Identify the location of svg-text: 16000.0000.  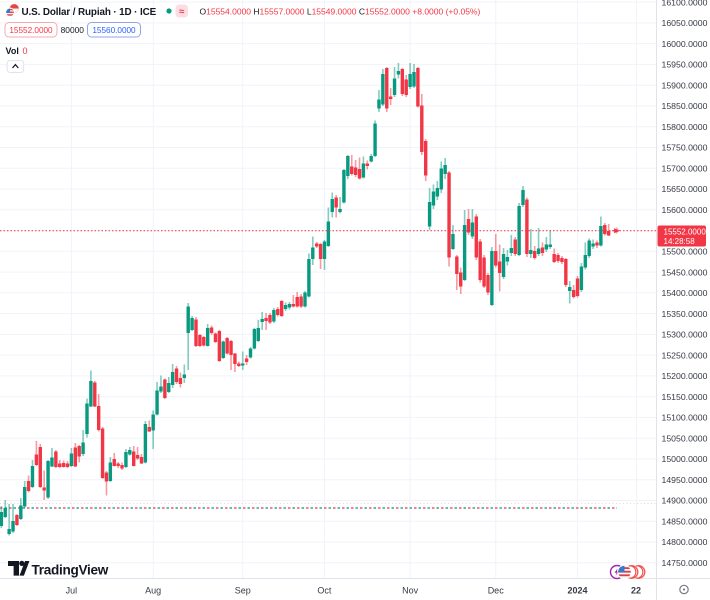
(685, 44).